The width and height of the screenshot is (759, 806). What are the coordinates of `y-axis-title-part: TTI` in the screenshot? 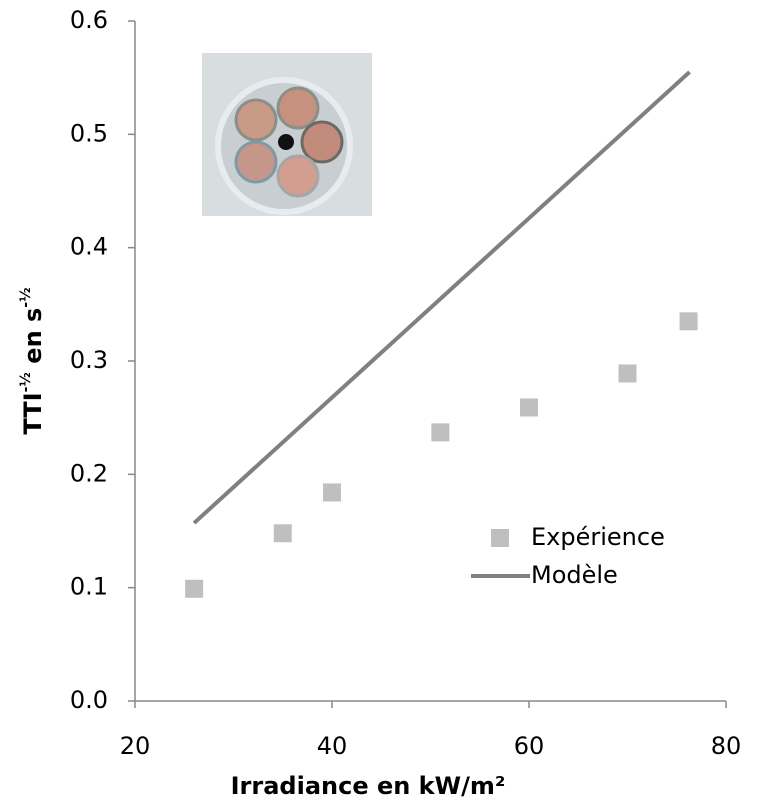 It's located at (33, 413).